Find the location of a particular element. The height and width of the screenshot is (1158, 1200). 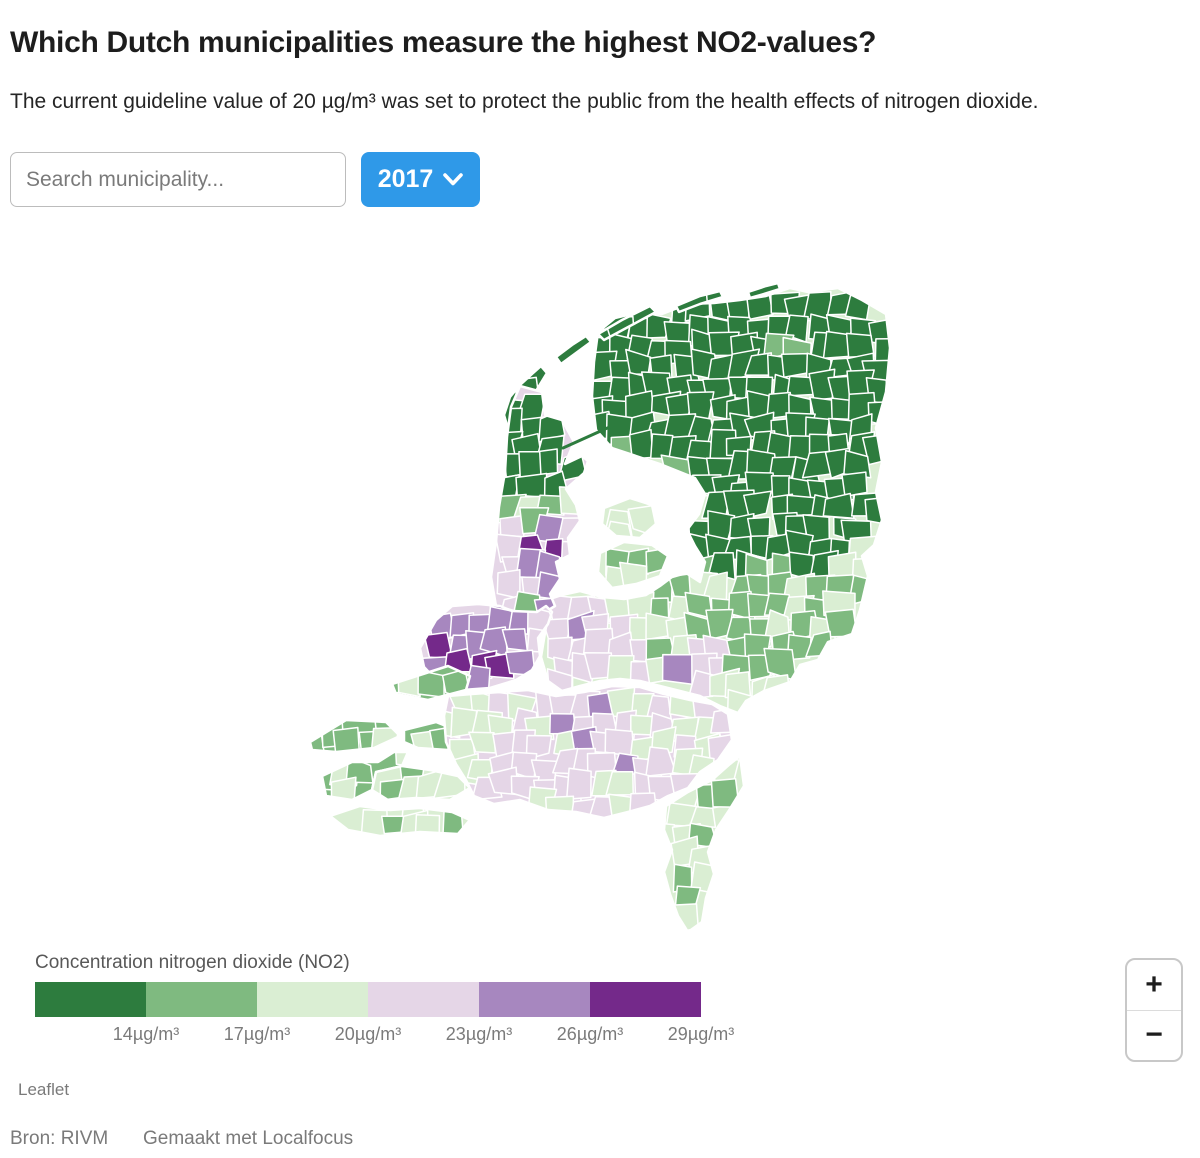

year-dropdown-value: 2017 is located at coordinates (405, 179).